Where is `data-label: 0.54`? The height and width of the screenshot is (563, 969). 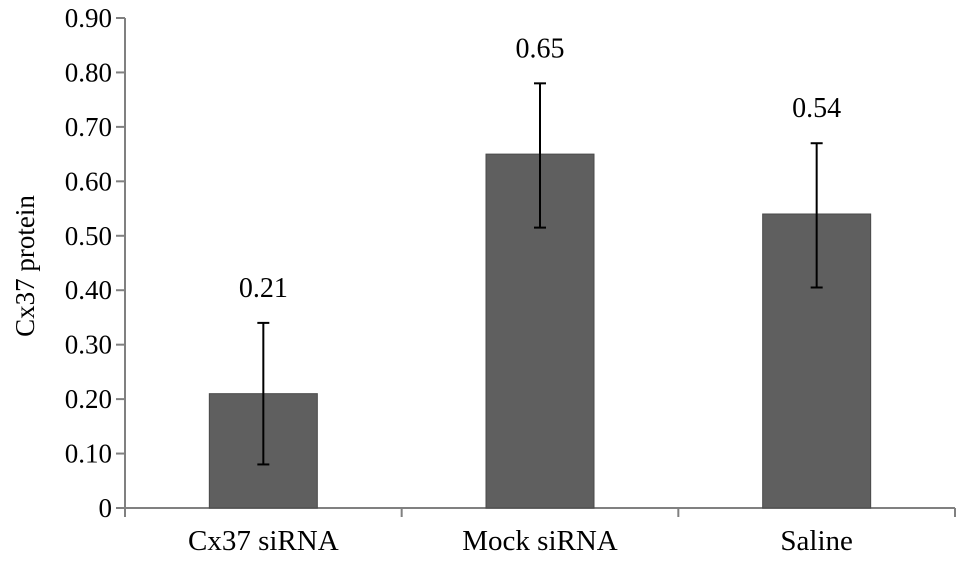
data-label: 0.54 is located at coordinates (816, 108).